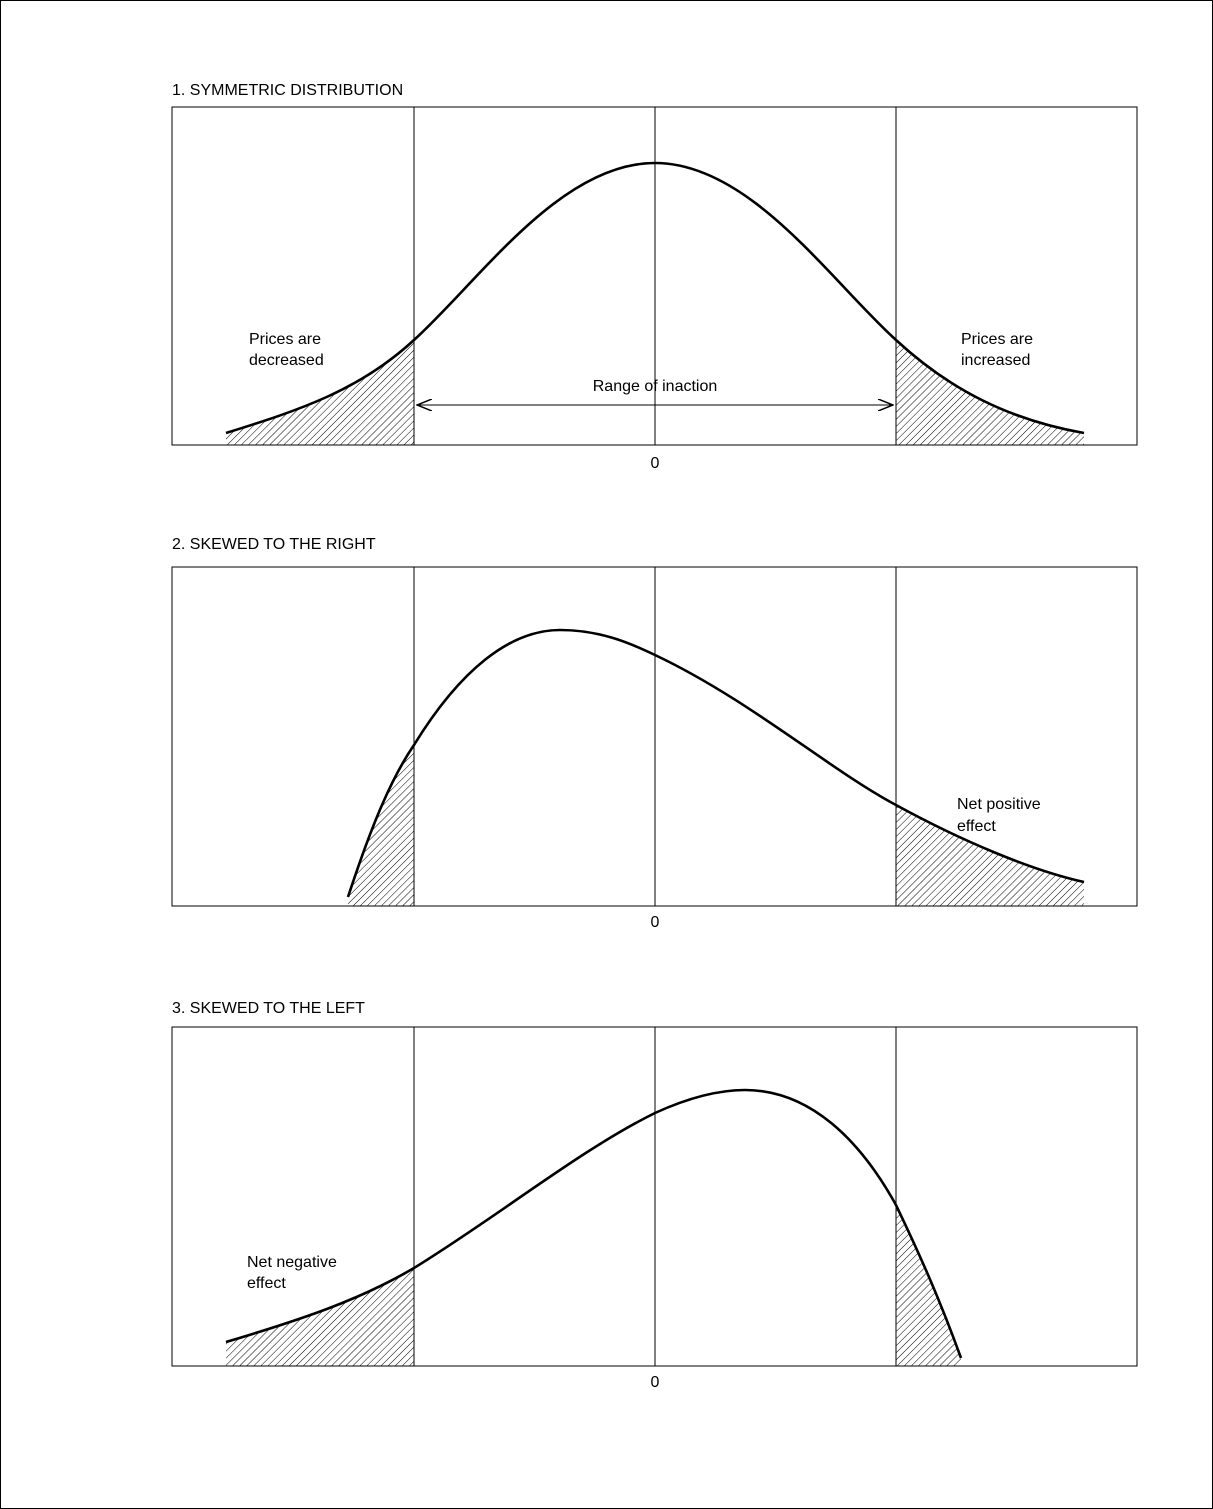  I want to click on annotation: Net negative, so click(292, 1262).